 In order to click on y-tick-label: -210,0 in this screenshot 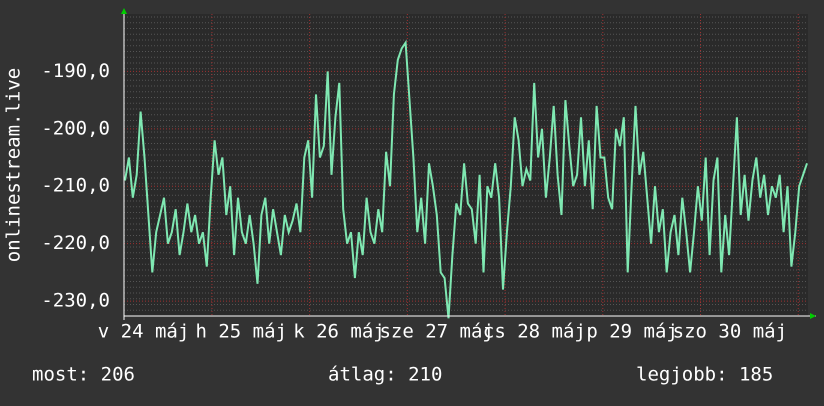, I will do `click(75, 186)`.